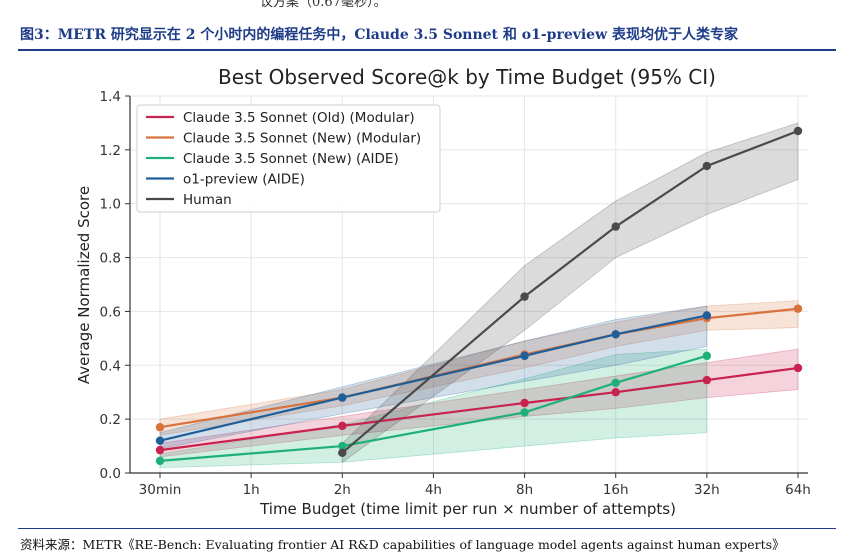  I want to click on y-tick-label: 0.4, so click(110, 366).